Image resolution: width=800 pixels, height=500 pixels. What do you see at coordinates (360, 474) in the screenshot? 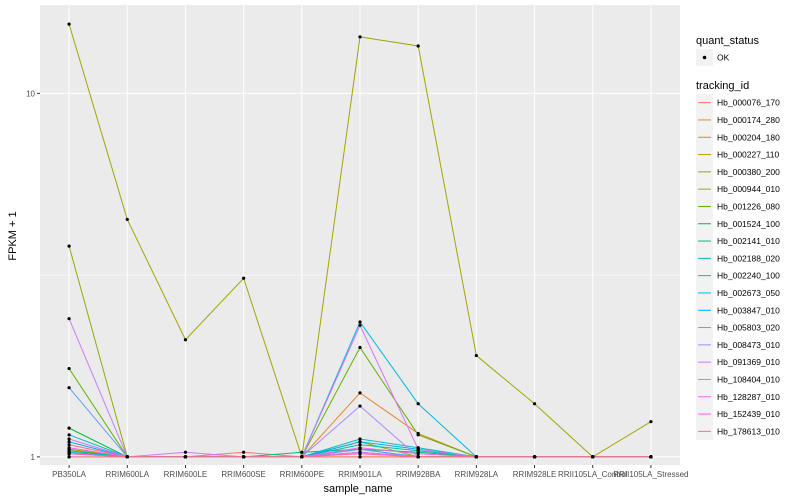
I see `x-tick-label: RRIM901LA` at bounding box center [360, 474].